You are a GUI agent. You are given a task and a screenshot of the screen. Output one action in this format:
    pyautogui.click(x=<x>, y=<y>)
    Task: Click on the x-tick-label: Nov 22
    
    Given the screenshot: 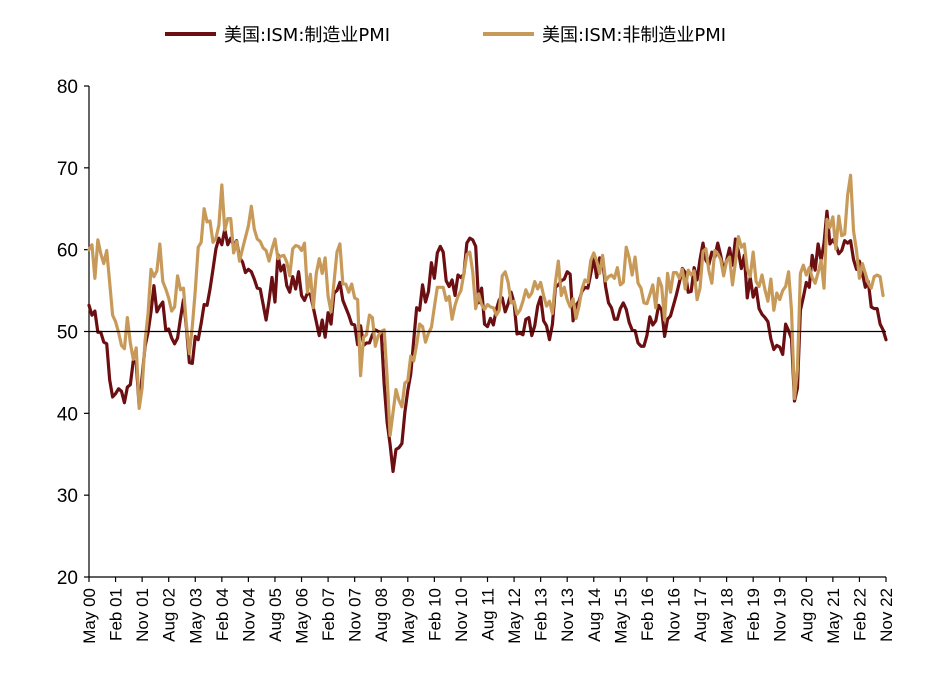 What is the action you would take?
    pyautogui.click(x=886, y=615)
    